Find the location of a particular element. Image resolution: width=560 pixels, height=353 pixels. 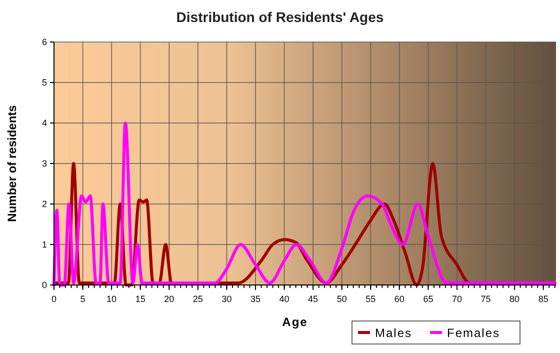

x-tick-label: 15 is located at coordinates (140, 299).